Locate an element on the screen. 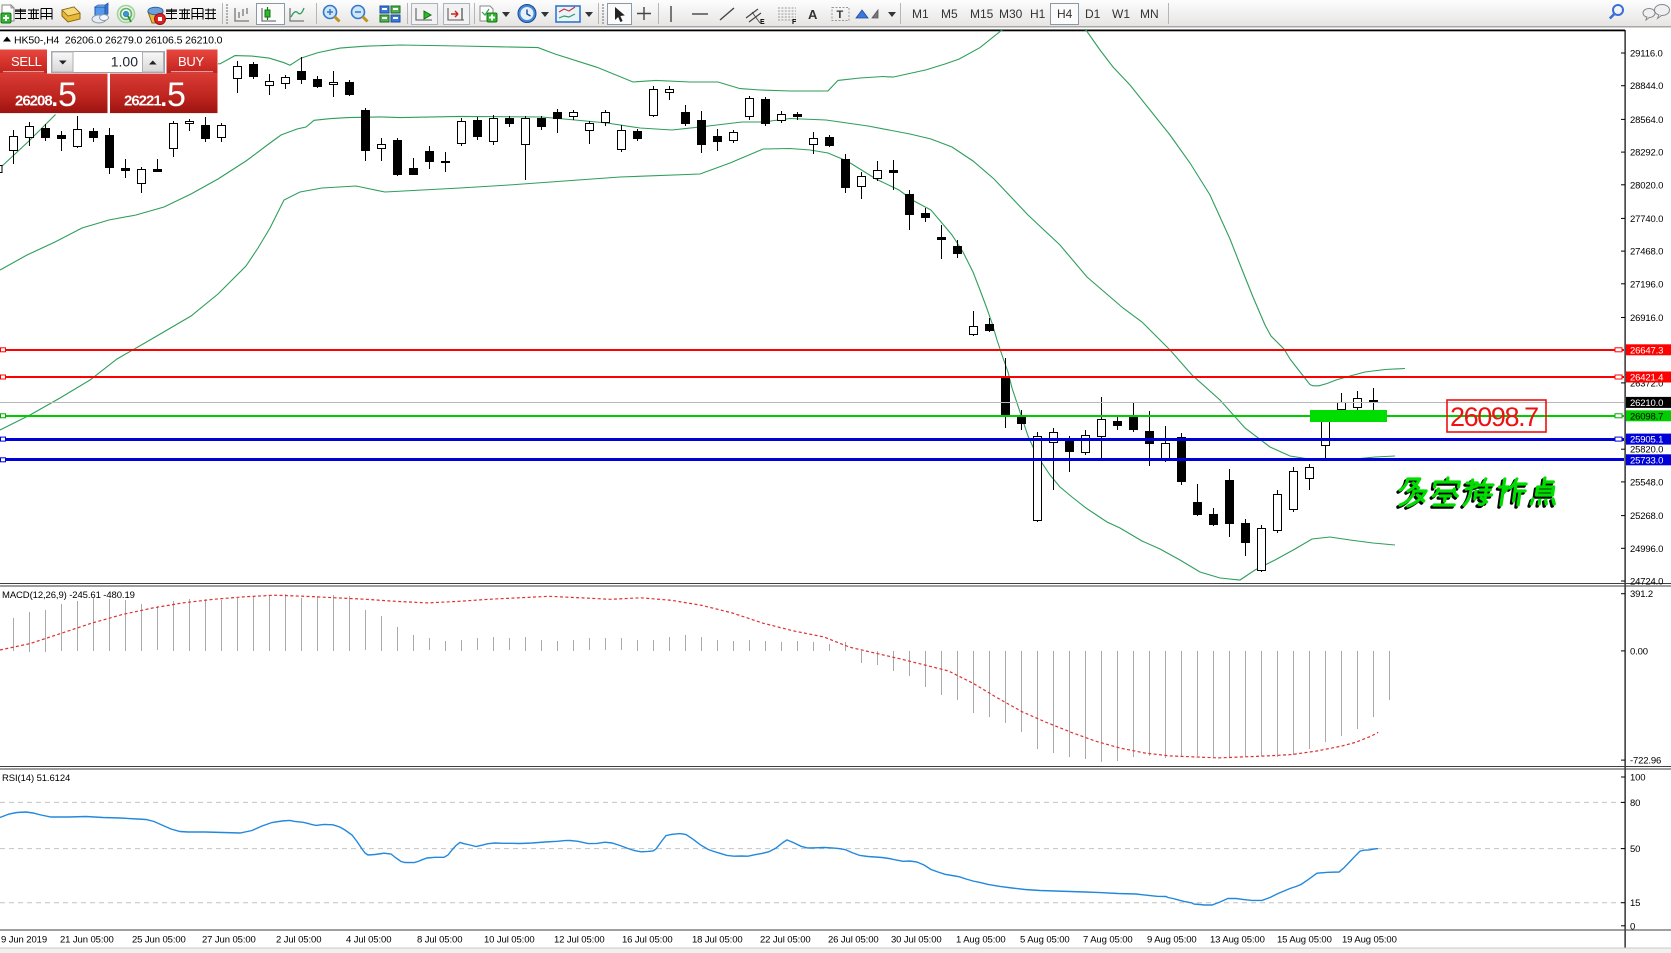  svg-text: M30 is located at coordinates (1011, 14).